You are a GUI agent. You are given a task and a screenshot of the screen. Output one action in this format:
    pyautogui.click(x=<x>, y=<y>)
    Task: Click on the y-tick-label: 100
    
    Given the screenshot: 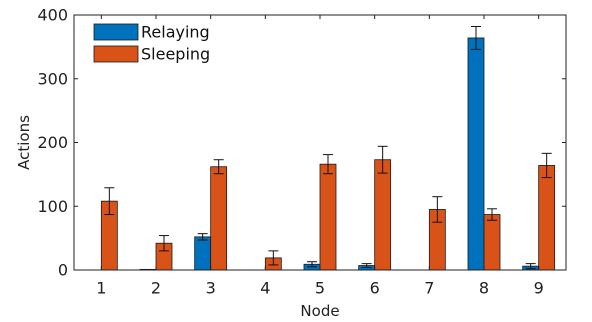 What is the action you would take?
    pyautogui.click(x=52, y=206)
    